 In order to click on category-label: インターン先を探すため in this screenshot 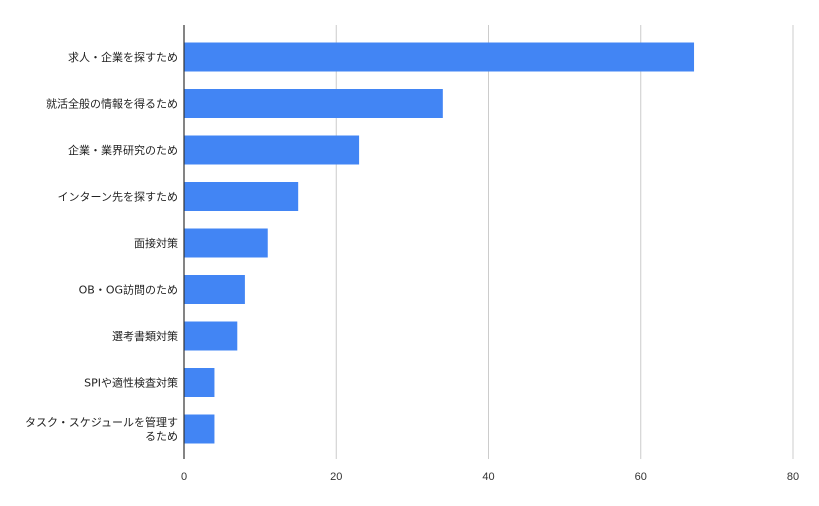, I will do `click(118, 197)`.